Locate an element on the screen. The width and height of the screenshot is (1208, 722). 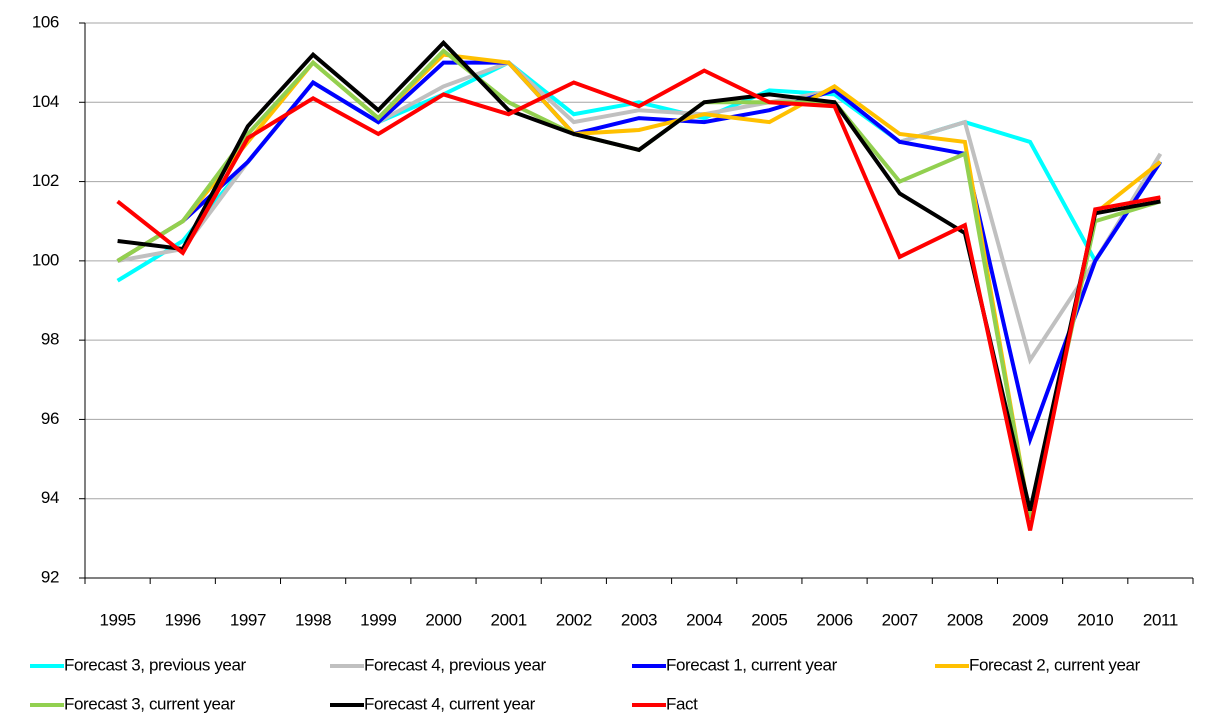
x-tick-label: 2007 is located at coordinates (900, 619).